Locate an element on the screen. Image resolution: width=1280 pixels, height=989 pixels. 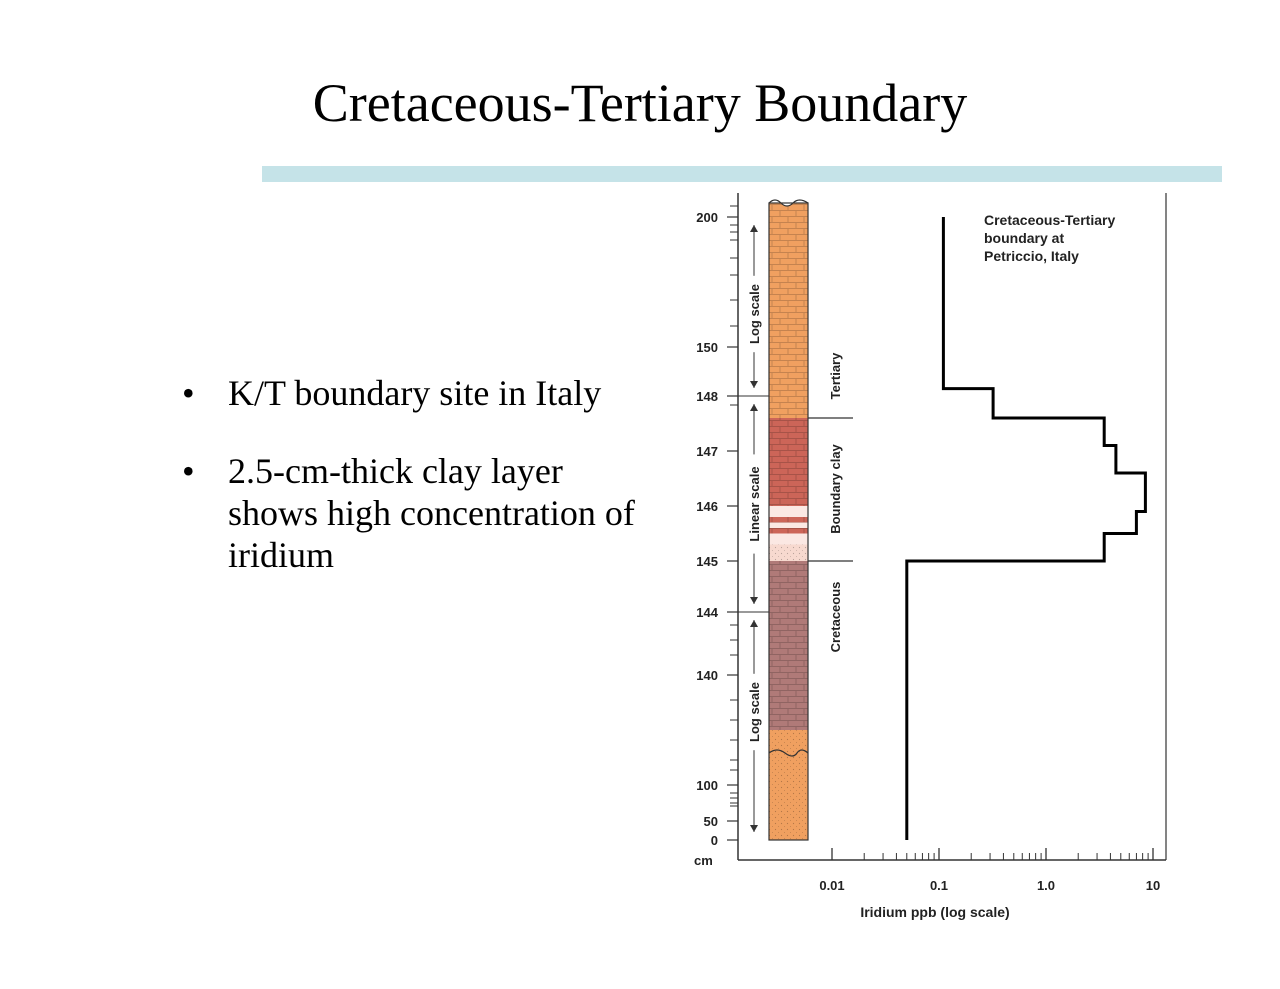
iridium-series is located at coordinates (1026, 528).